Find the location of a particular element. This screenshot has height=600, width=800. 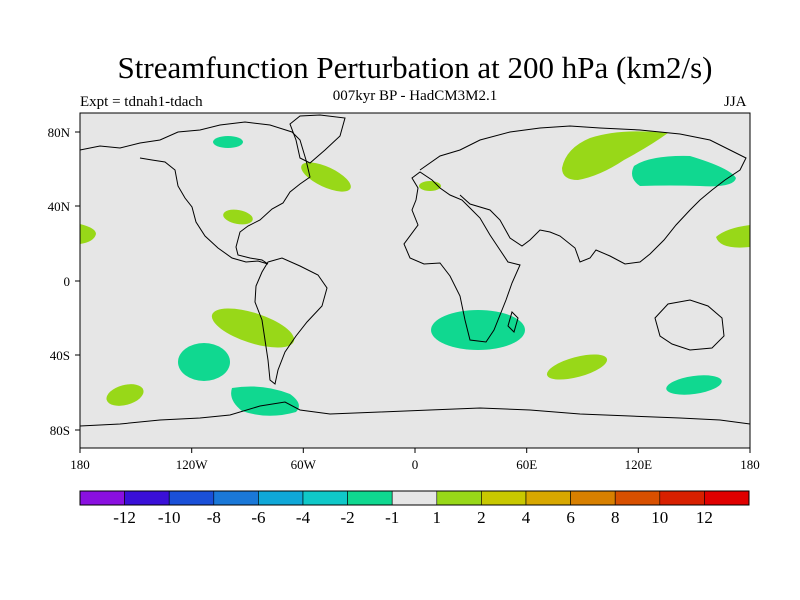

colorbar-label: 10 is located at coordinates (659, 517).